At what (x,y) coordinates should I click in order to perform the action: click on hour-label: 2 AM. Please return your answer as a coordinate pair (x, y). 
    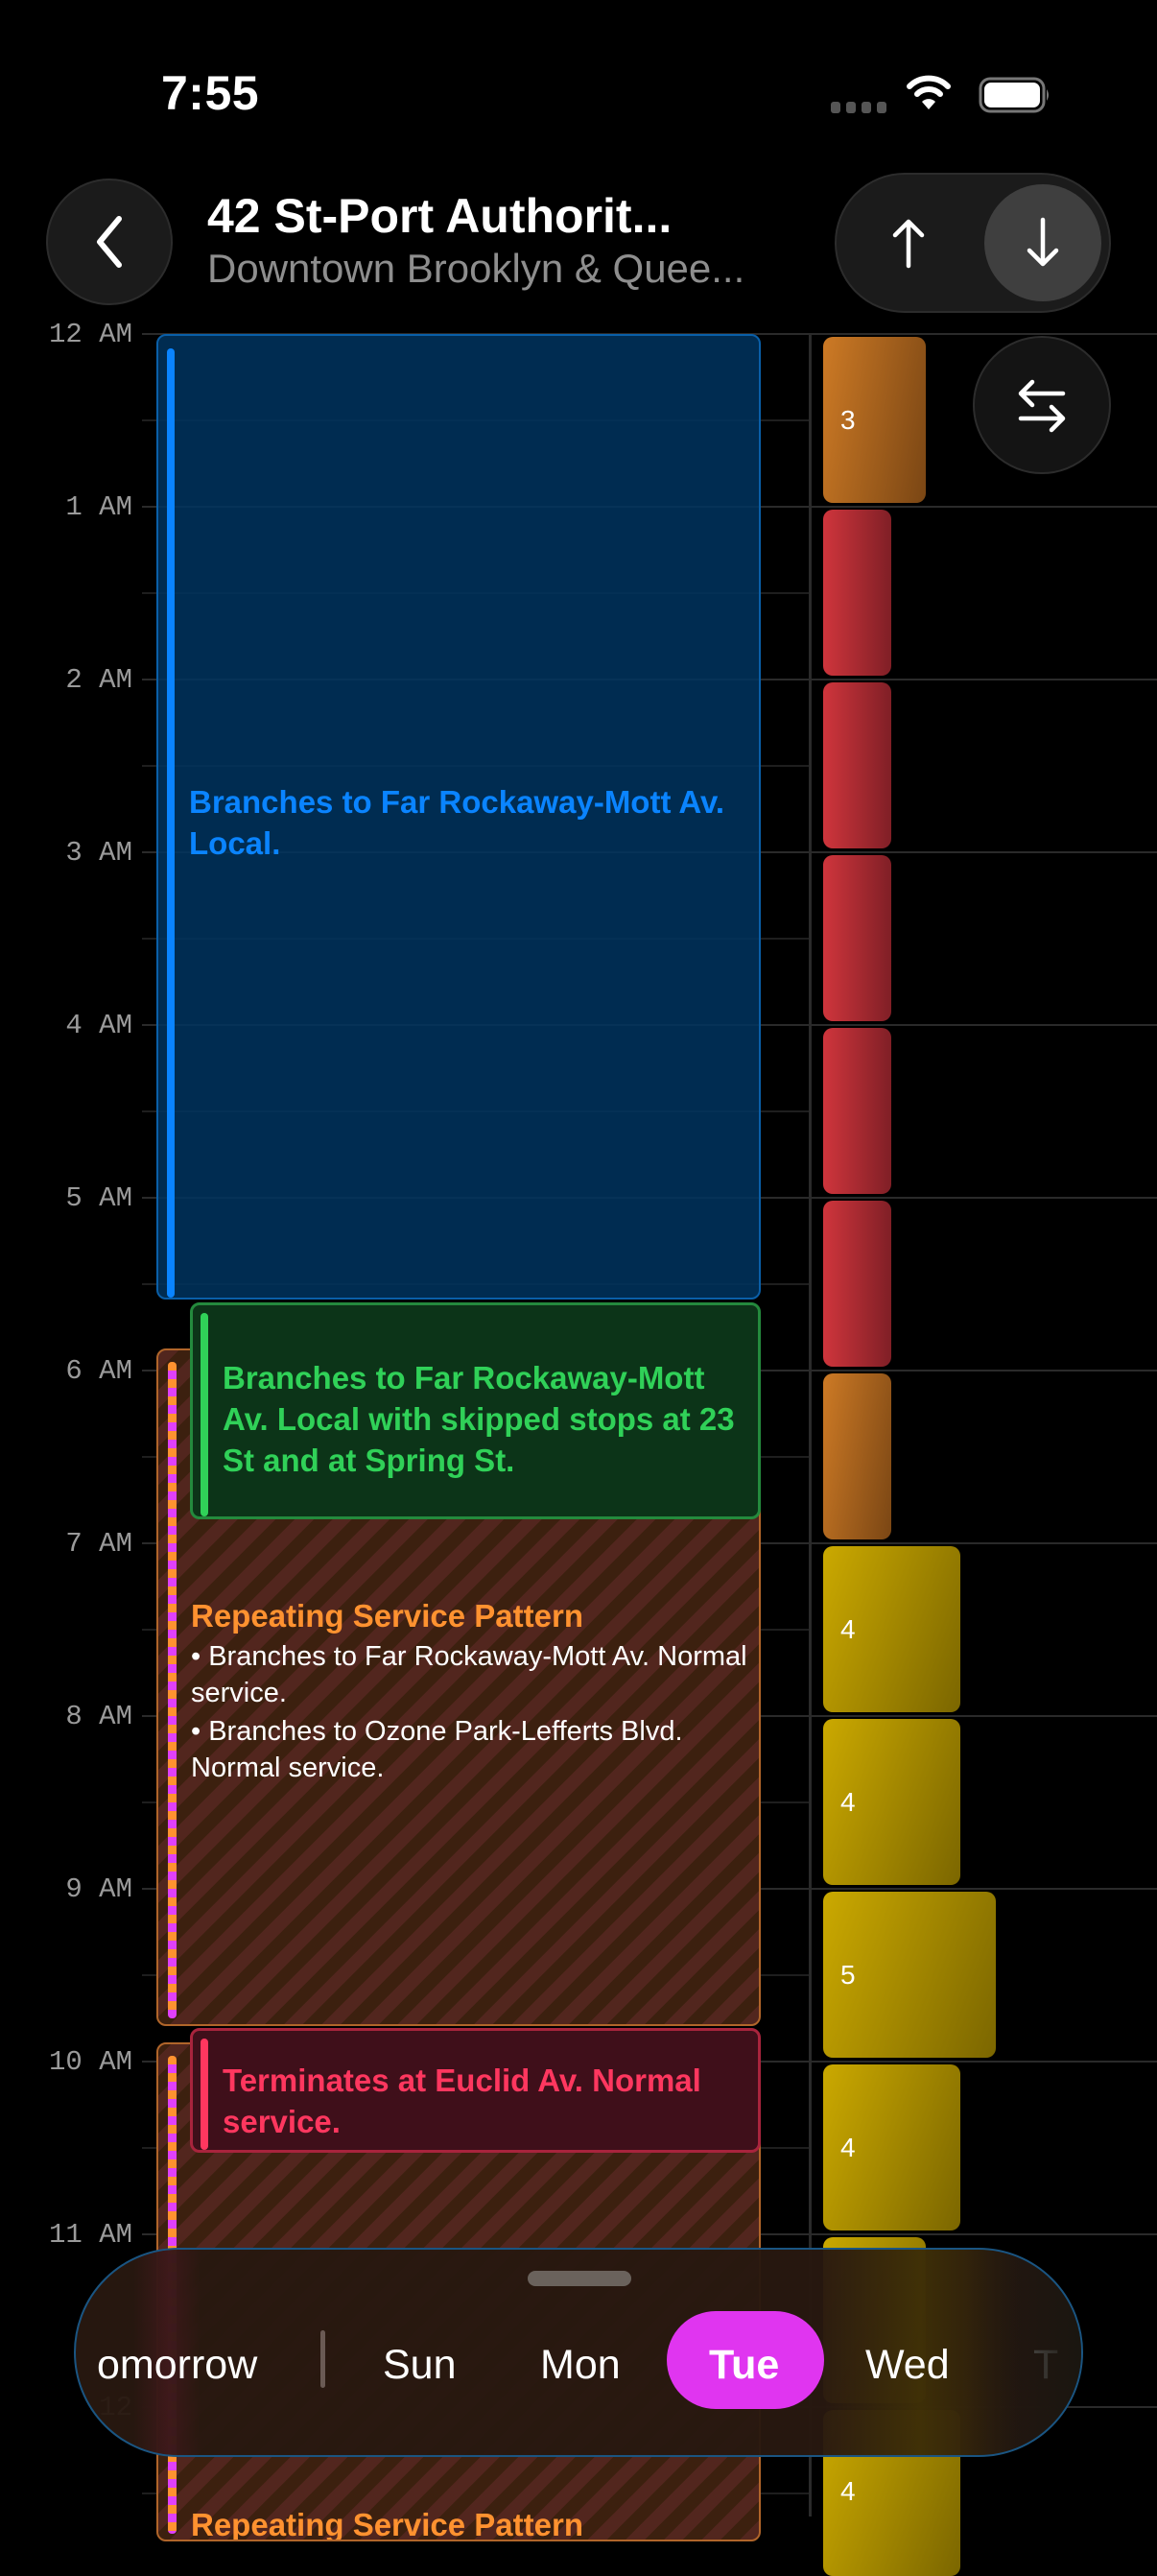
    Looking at the image, I should click on (98, 680).